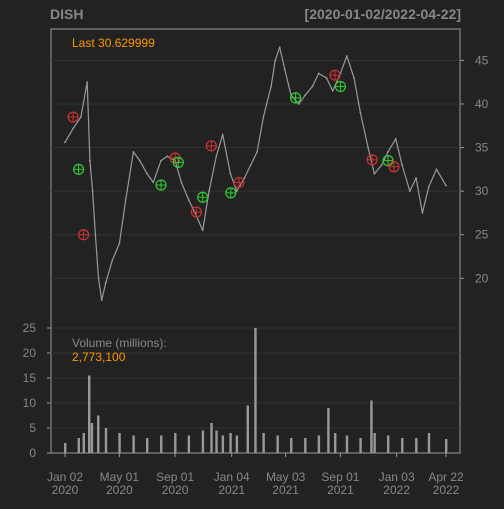 Image resolution: width=504 pixels, height=509 pixels. Describe the element at coordinates (30, 328) in the screenshot. I see `volume-y-tick-label: 25` at that location.